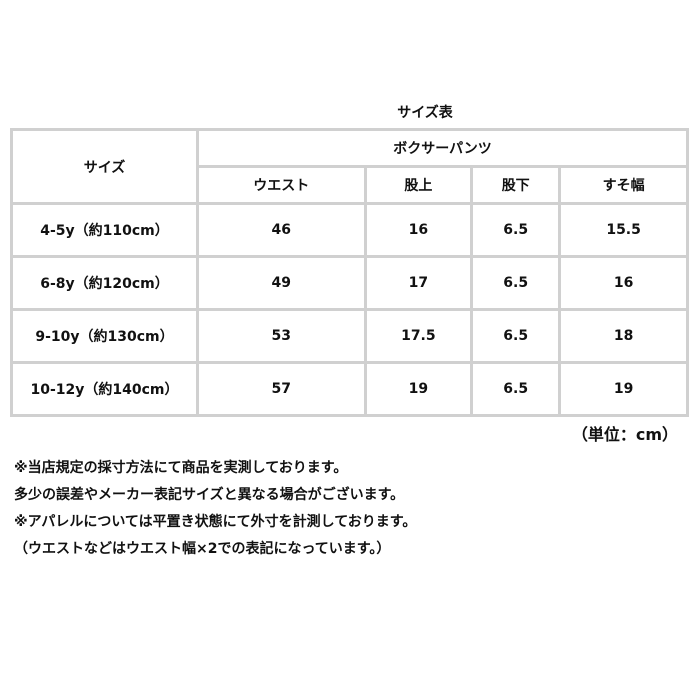 The height and width of the screenshot is (700, 700). Describe the element at coordinates (215, 522) in the screenshot. I see `note-line: ※アパレルについては平置き状態にて外寸を計測しております。` at that location.